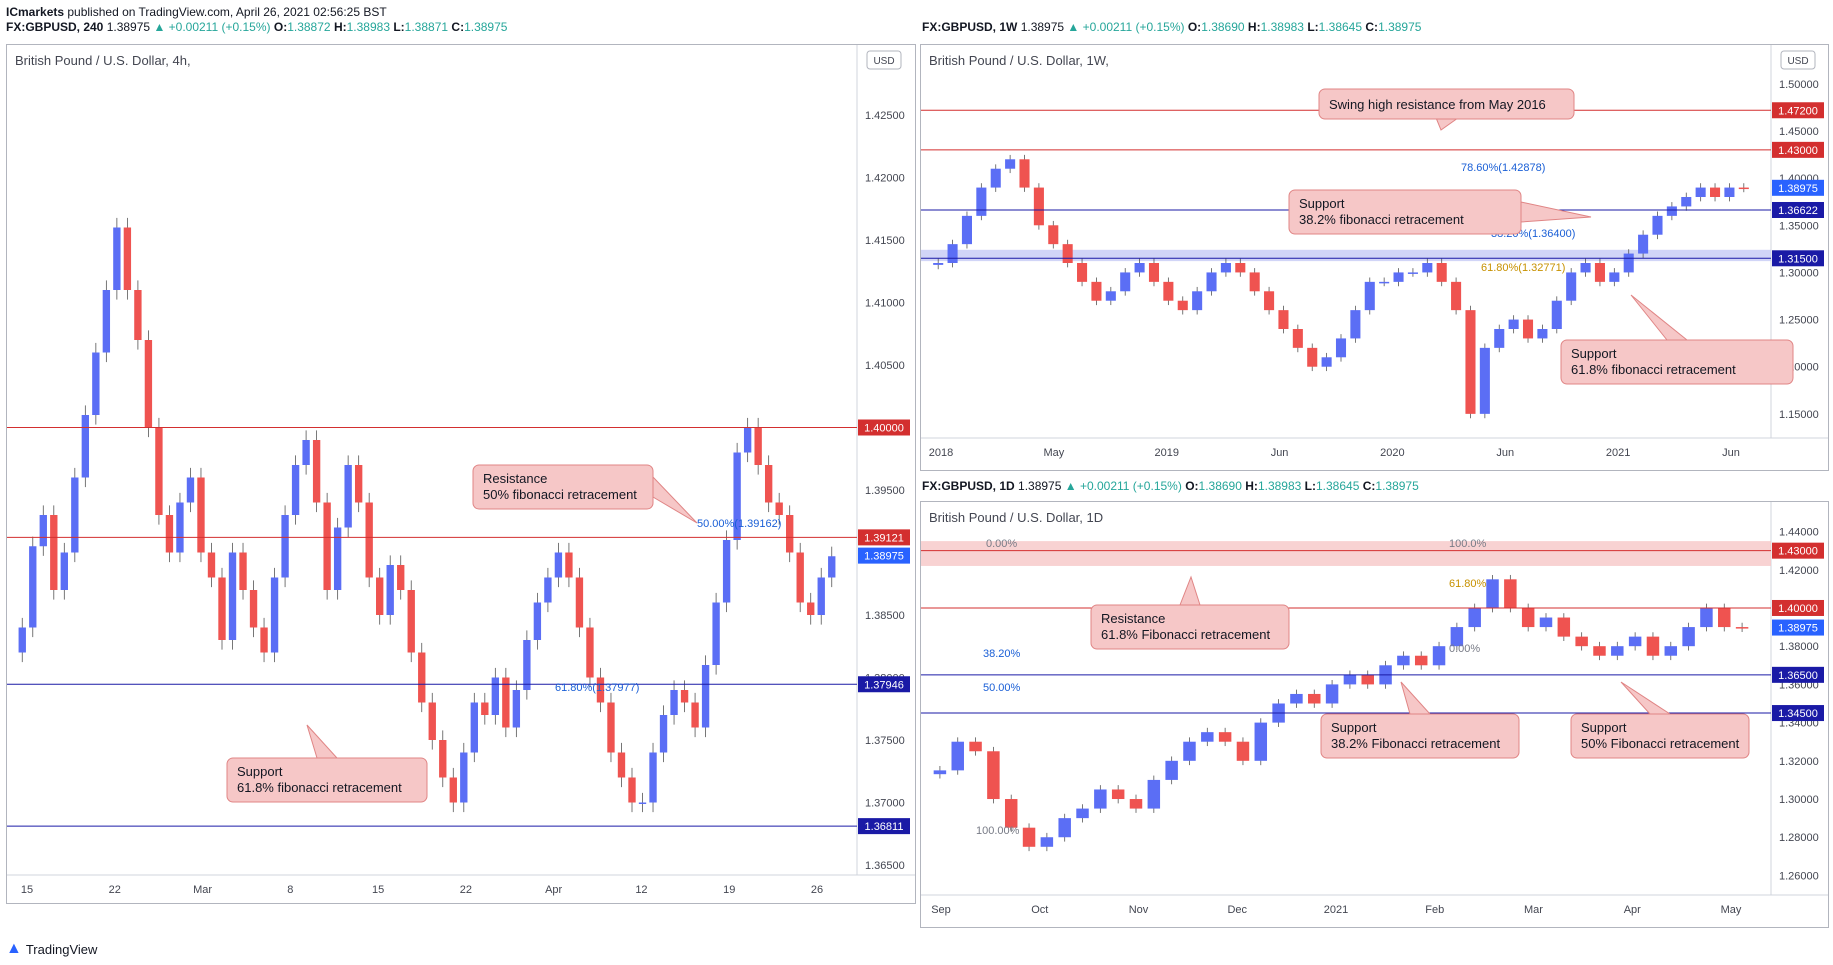 This screenshot has height=965, width=1833. I want to click on price-tag-last, so click(1798, 627).